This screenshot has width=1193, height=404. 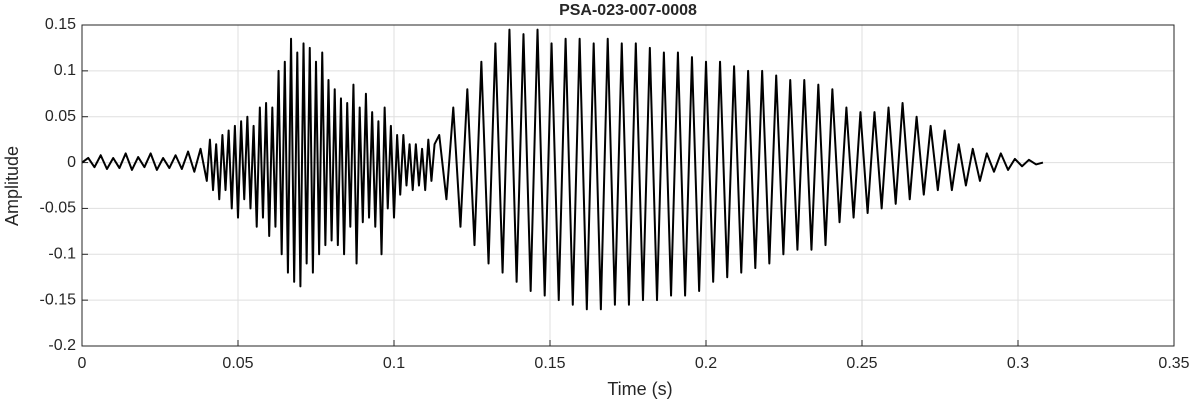 I want to click on x-tick-label: 0.3, so click(x=1018, y=363).